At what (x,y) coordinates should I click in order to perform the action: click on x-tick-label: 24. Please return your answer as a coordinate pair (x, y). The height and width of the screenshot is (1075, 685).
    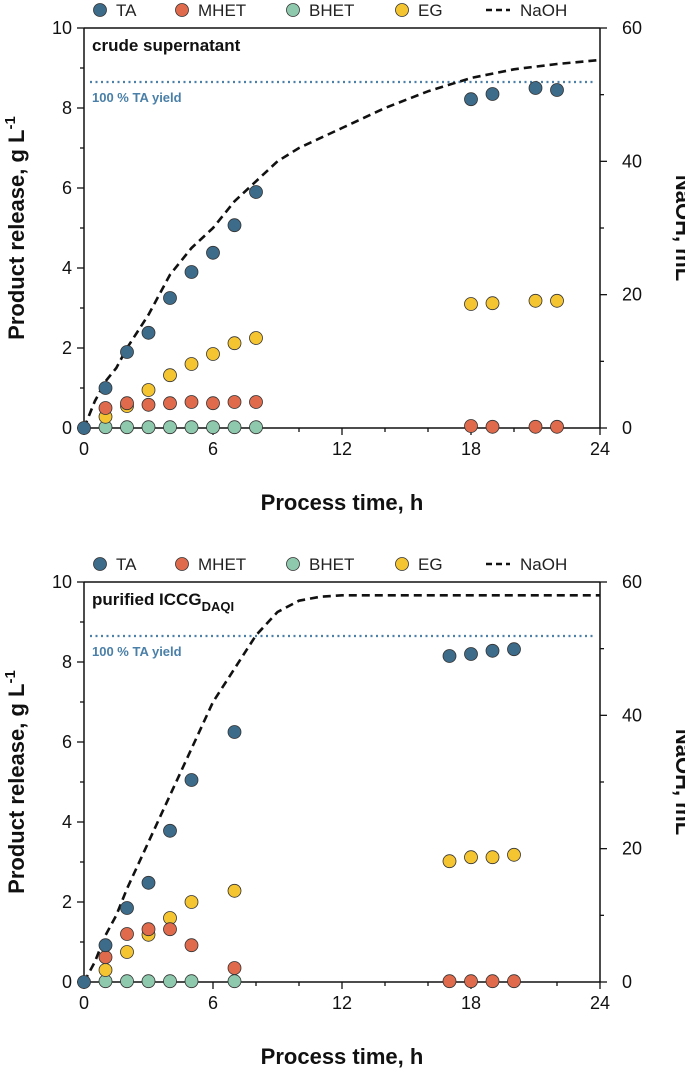
    Looking at the image, I should click on (600, 449).